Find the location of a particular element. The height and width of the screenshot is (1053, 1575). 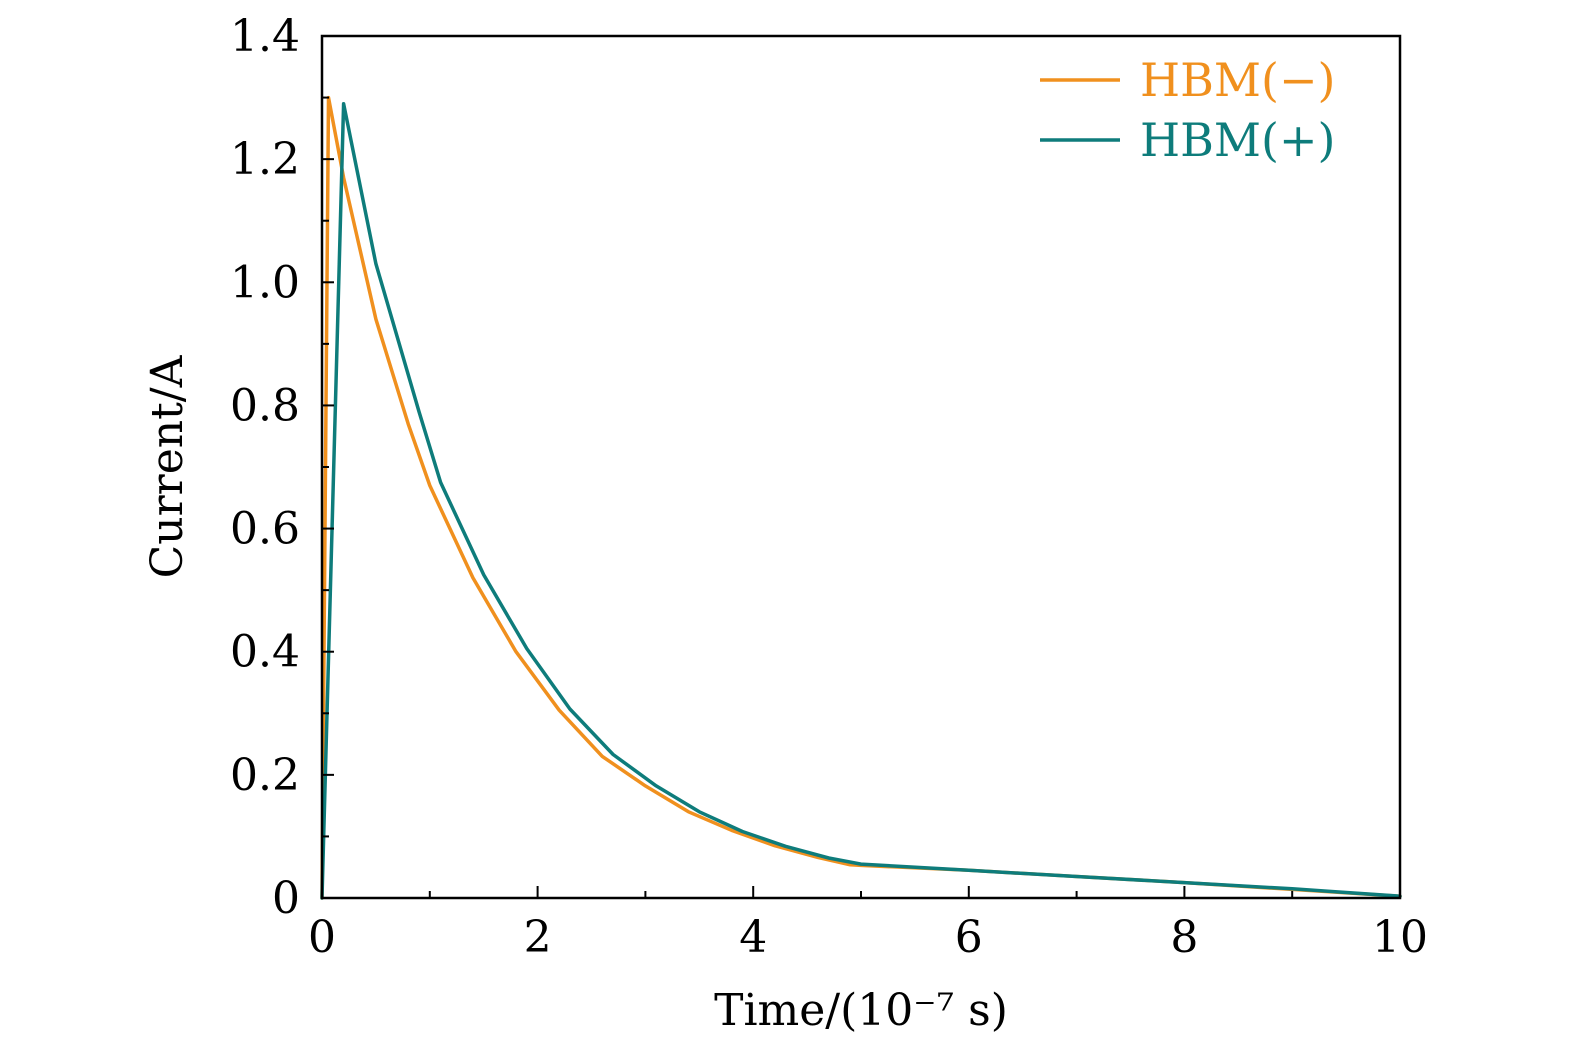

y-tick-label: 1.0 is located at coordinates (265, 282).